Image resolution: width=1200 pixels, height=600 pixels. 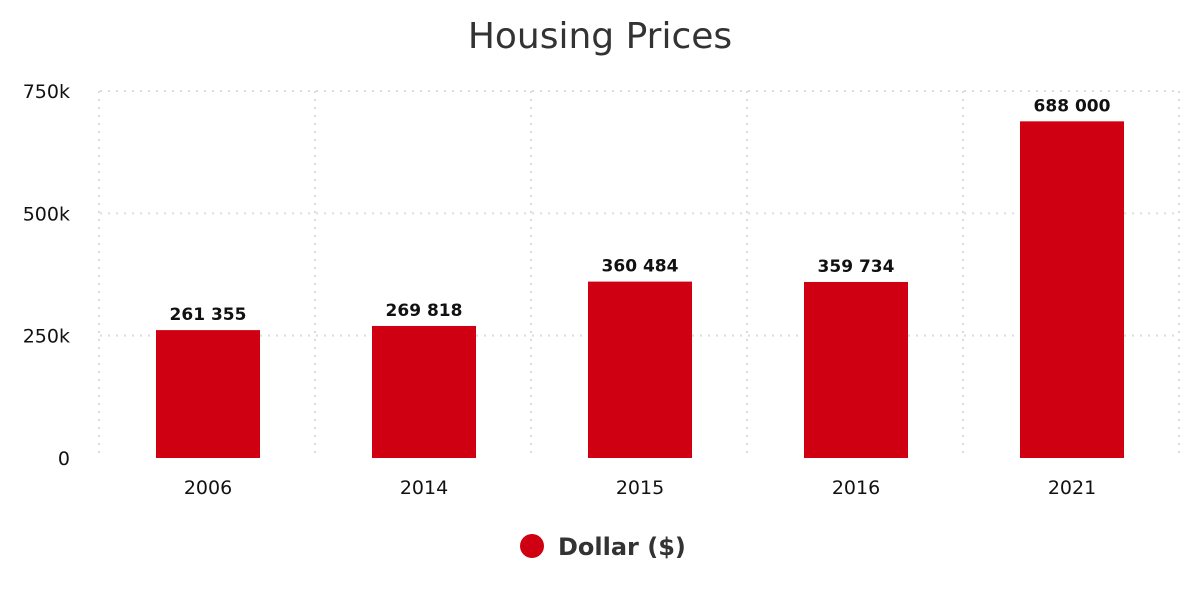 What do you see at coordinates (64, 459) in the screenshot?
I see `y-tick-label: 0` at bounding box center [64, 459].